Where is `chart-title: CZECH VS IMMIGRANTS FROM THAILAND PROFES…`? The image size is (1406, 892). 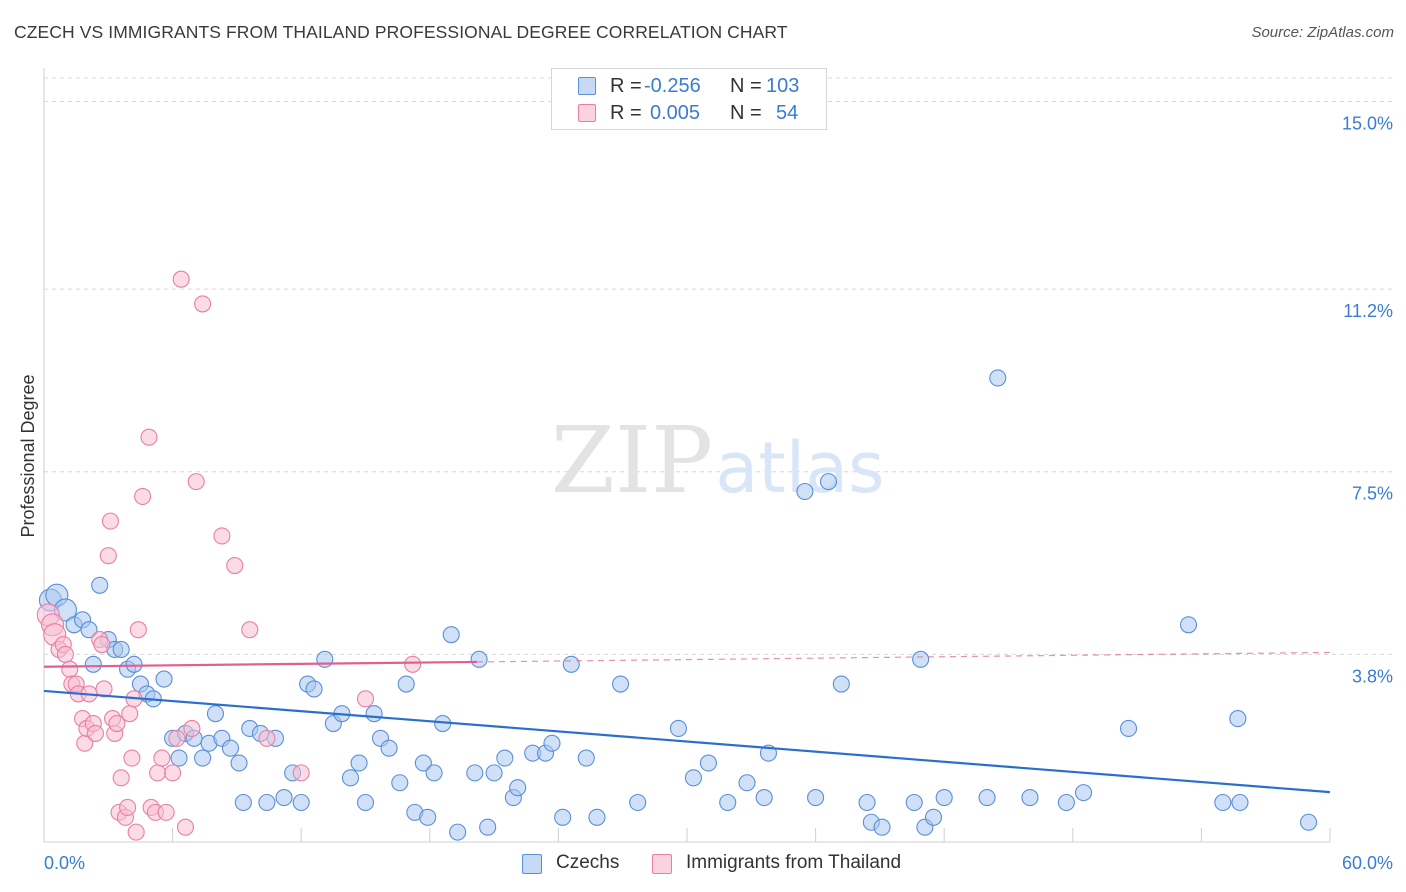
chart-title: CZECH VS IMMIGRANTS FROM THAILAND PROFES… is located at coordinates (401, 32).